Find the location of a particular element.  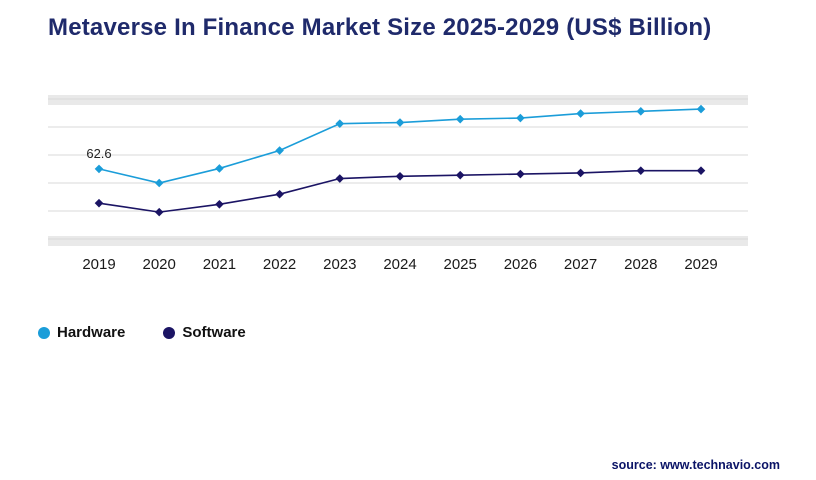

legend-item-hardware: Hardware is located at coordinates (81, 332).